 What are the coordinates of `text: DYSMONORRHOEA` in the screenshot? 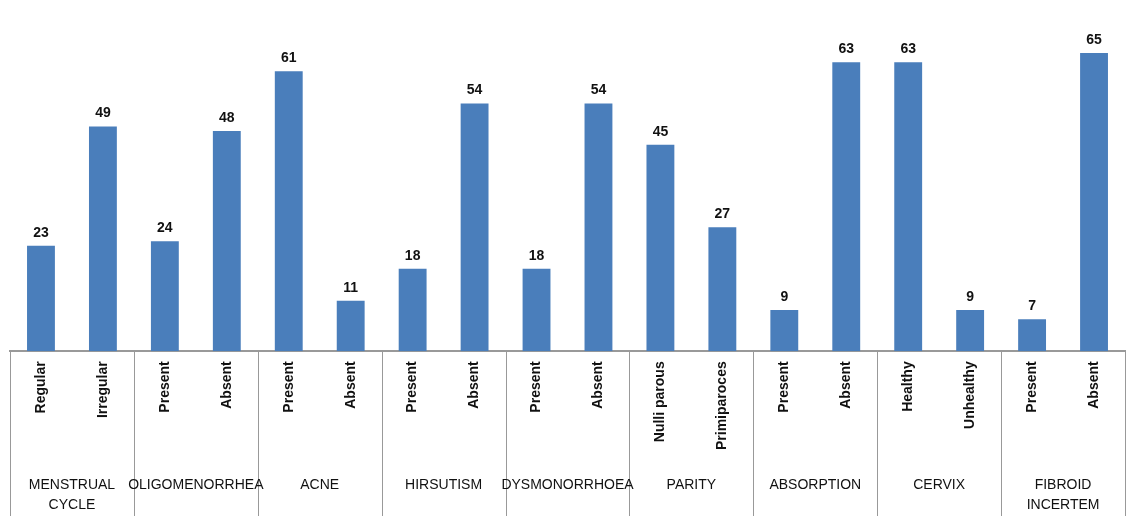 It's located at (568, 483).